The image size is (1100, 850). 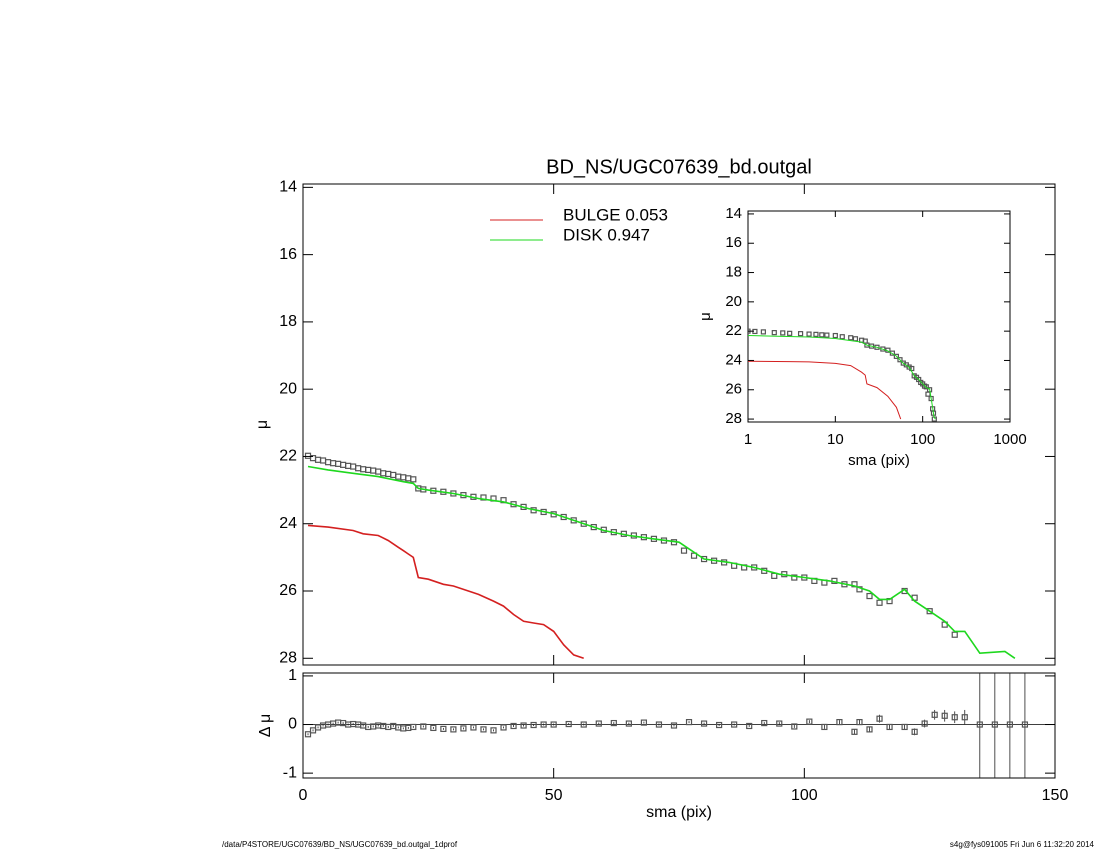 What do you see at coordinates (679, 812) in the screenshot?
I see `x-axis-label: sma (pix)` at bounding box center [679, 812].